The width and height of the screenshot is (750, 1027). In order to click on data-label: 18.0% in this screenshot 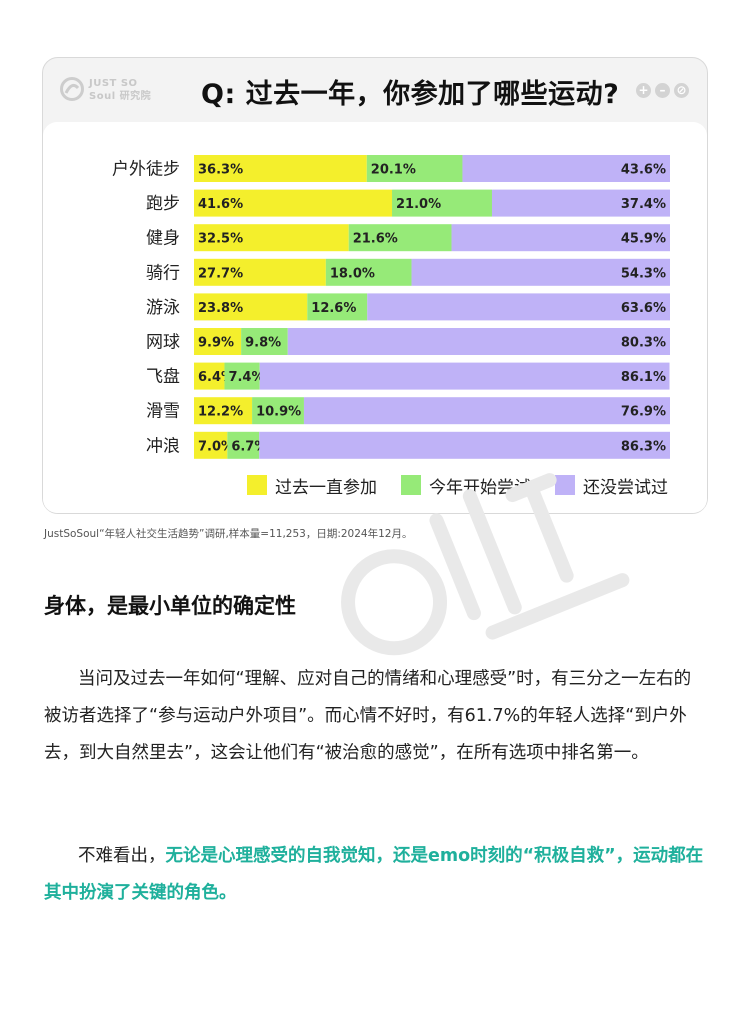, I will do `click(352, 273)`.